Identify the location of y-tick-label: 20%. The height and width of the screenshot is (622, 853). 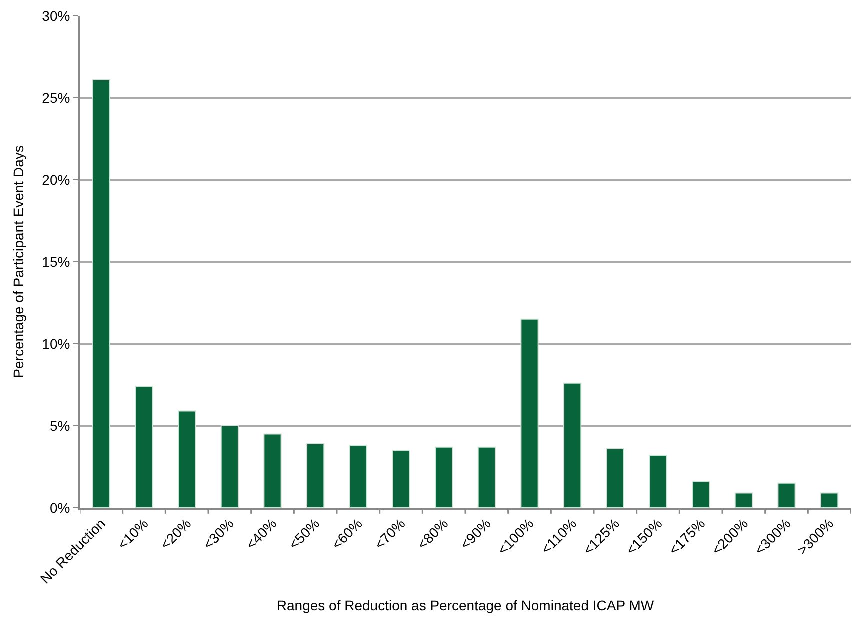
(56, 180).